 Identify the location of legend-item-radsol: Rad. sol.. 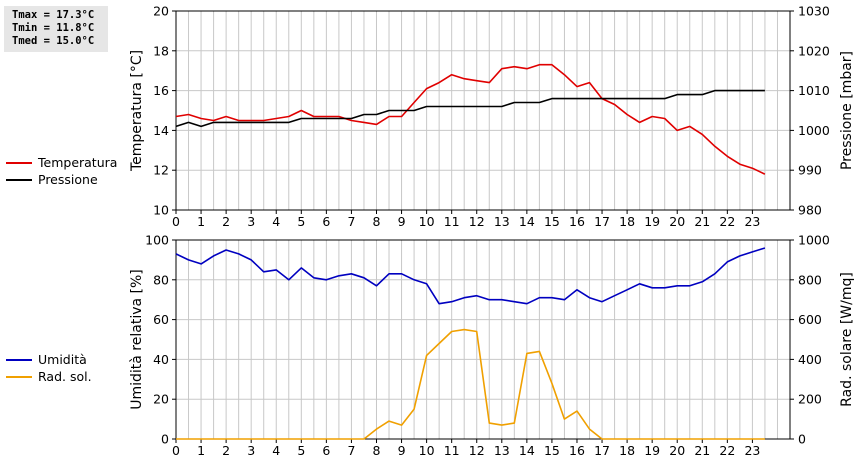
(49, 376).